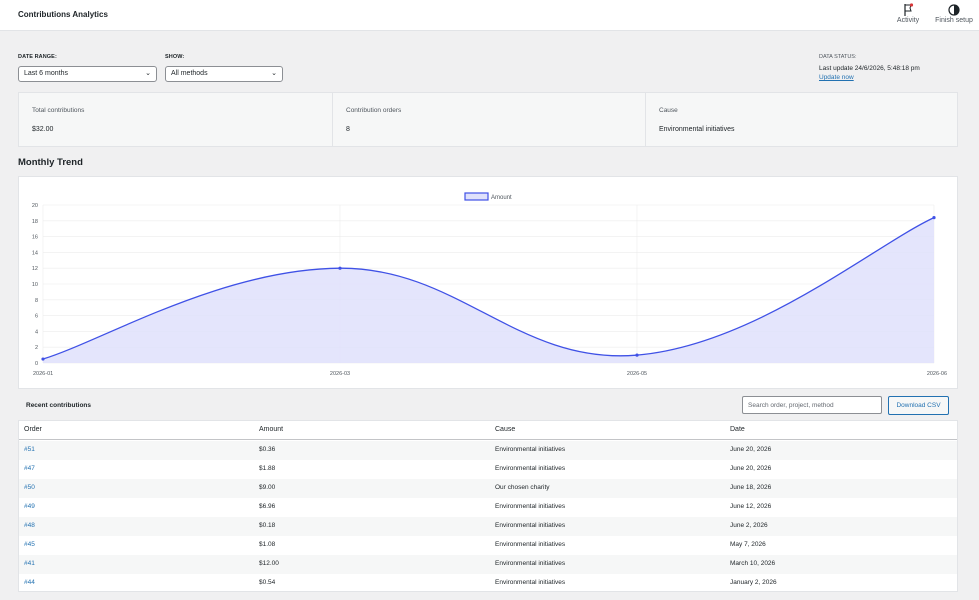  What do you see at coordinates (348, 129) in the screenshot?
I see `stat-value: 8` at bounding box center [348, 129].